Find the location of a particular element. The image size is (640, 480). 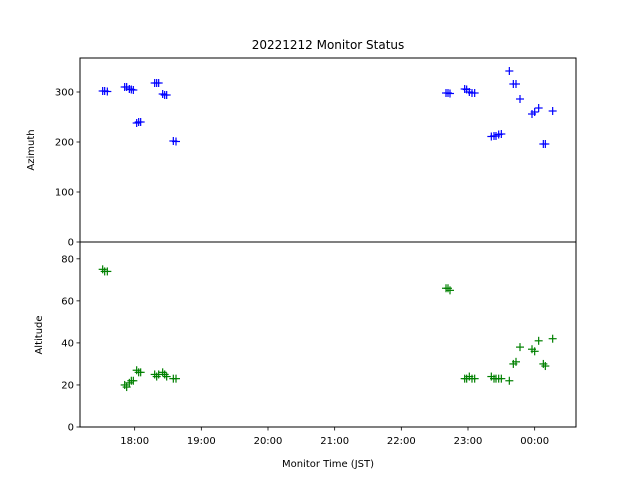

azimuth-y-tick-label: 0 is located at coordinates (71, 243).